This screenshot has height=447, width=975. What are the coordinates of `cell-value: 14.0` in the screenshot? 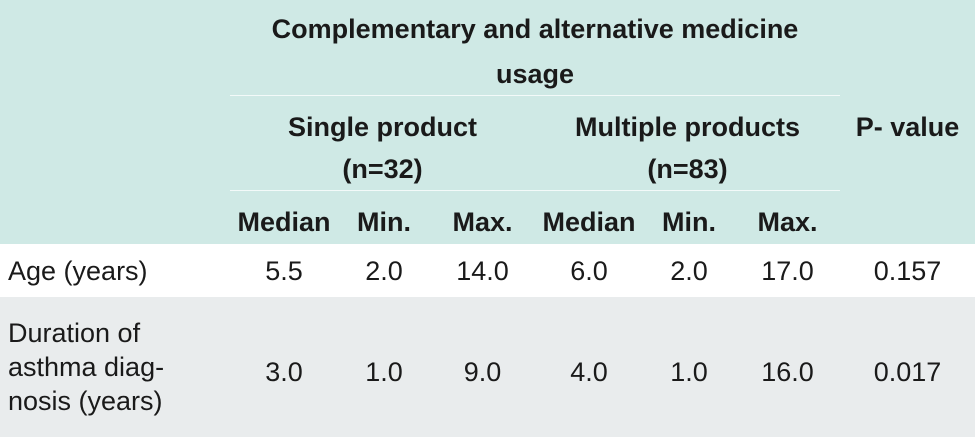 It's located at (482, 270).